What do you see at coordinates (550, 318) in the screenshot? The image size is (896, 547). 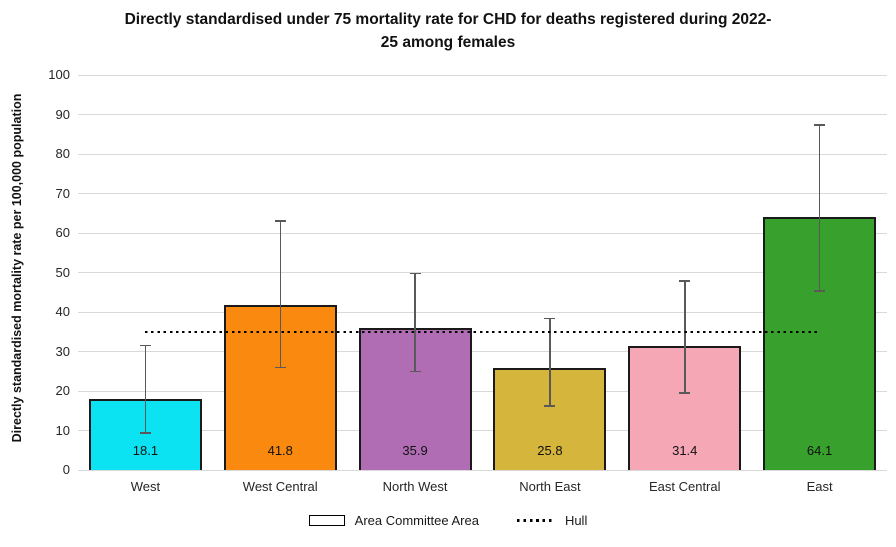 I see `error-bar-cap-top-north-east` at bounding box center [550, 318].